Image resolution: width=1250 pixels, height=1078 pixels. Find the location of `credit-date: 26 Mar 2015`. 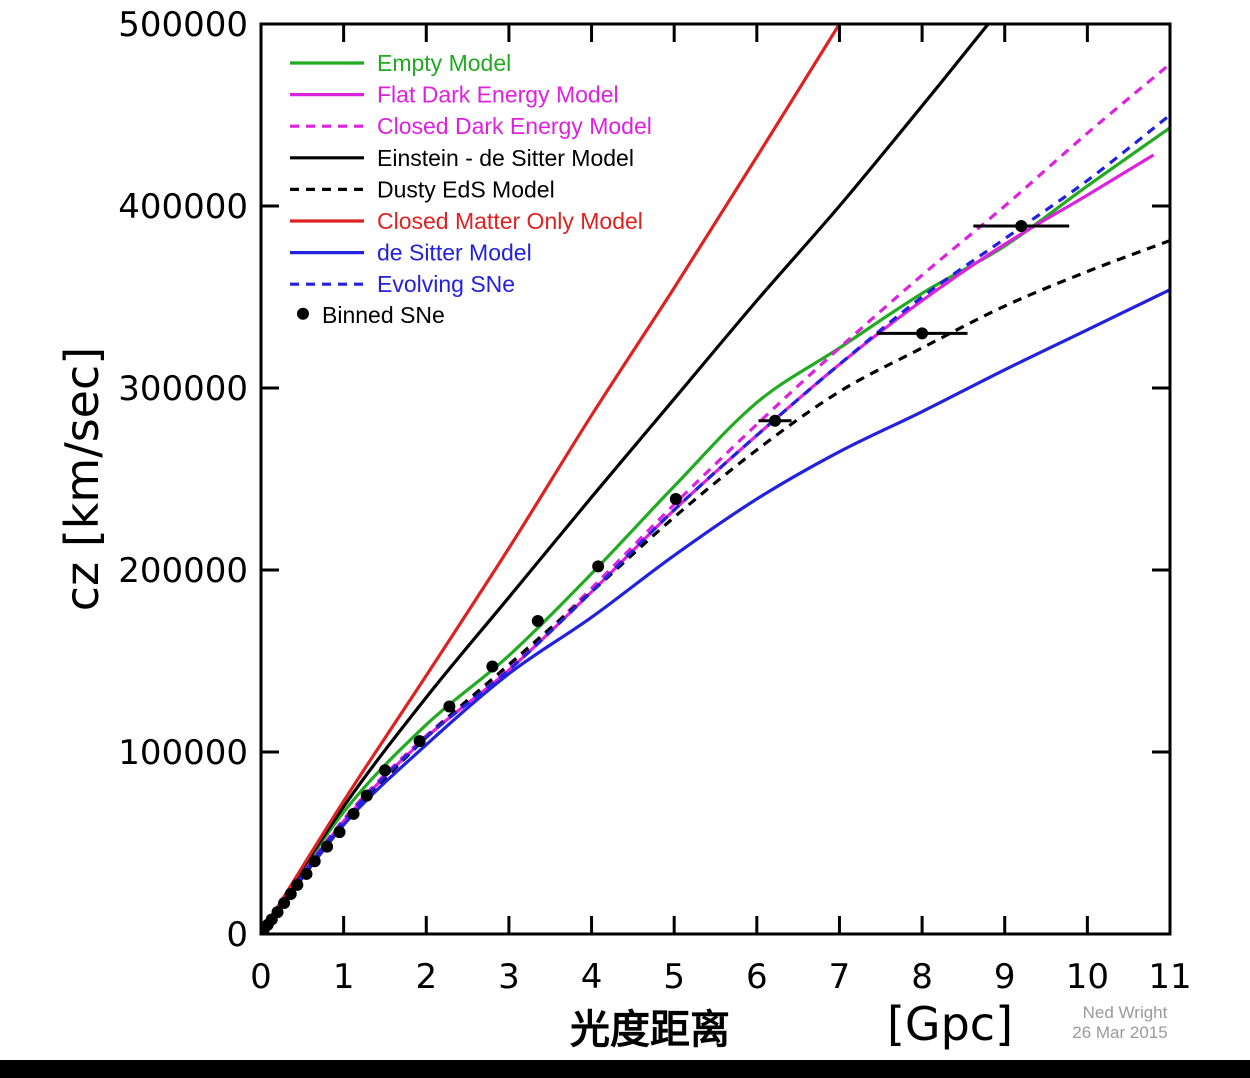

credit-date: 26 Mar 2015 is located at coordinates (1119, 1032).